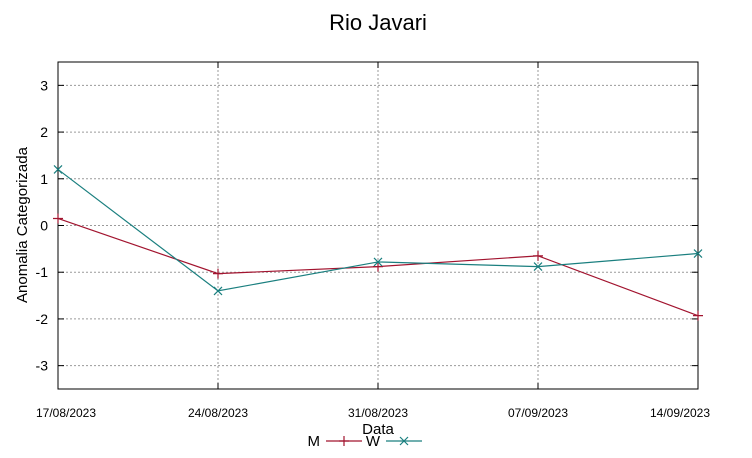  Describe the element at coordinates (66, 413) in the screenshot. I see `x-tick-label: 17/08/2023` at that location.